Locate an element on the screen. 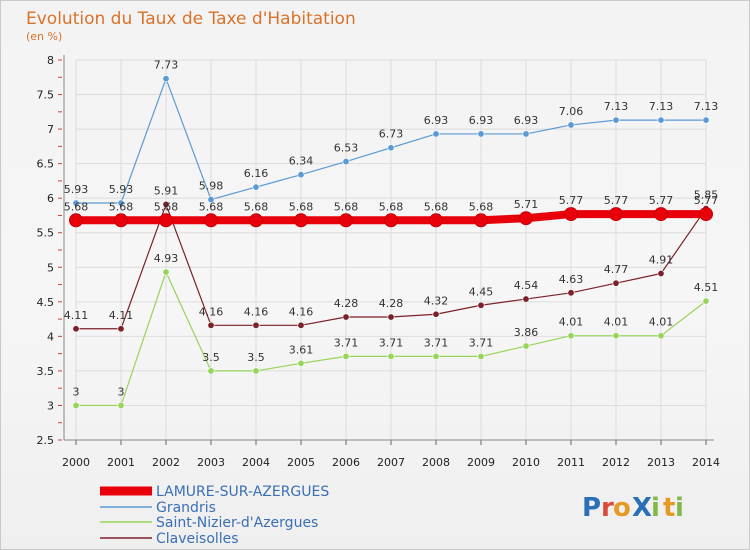 Image resolution: width=750 pixels, height=550 pixels. x-tick-label: 2001 is located at coordinates (121, 462).